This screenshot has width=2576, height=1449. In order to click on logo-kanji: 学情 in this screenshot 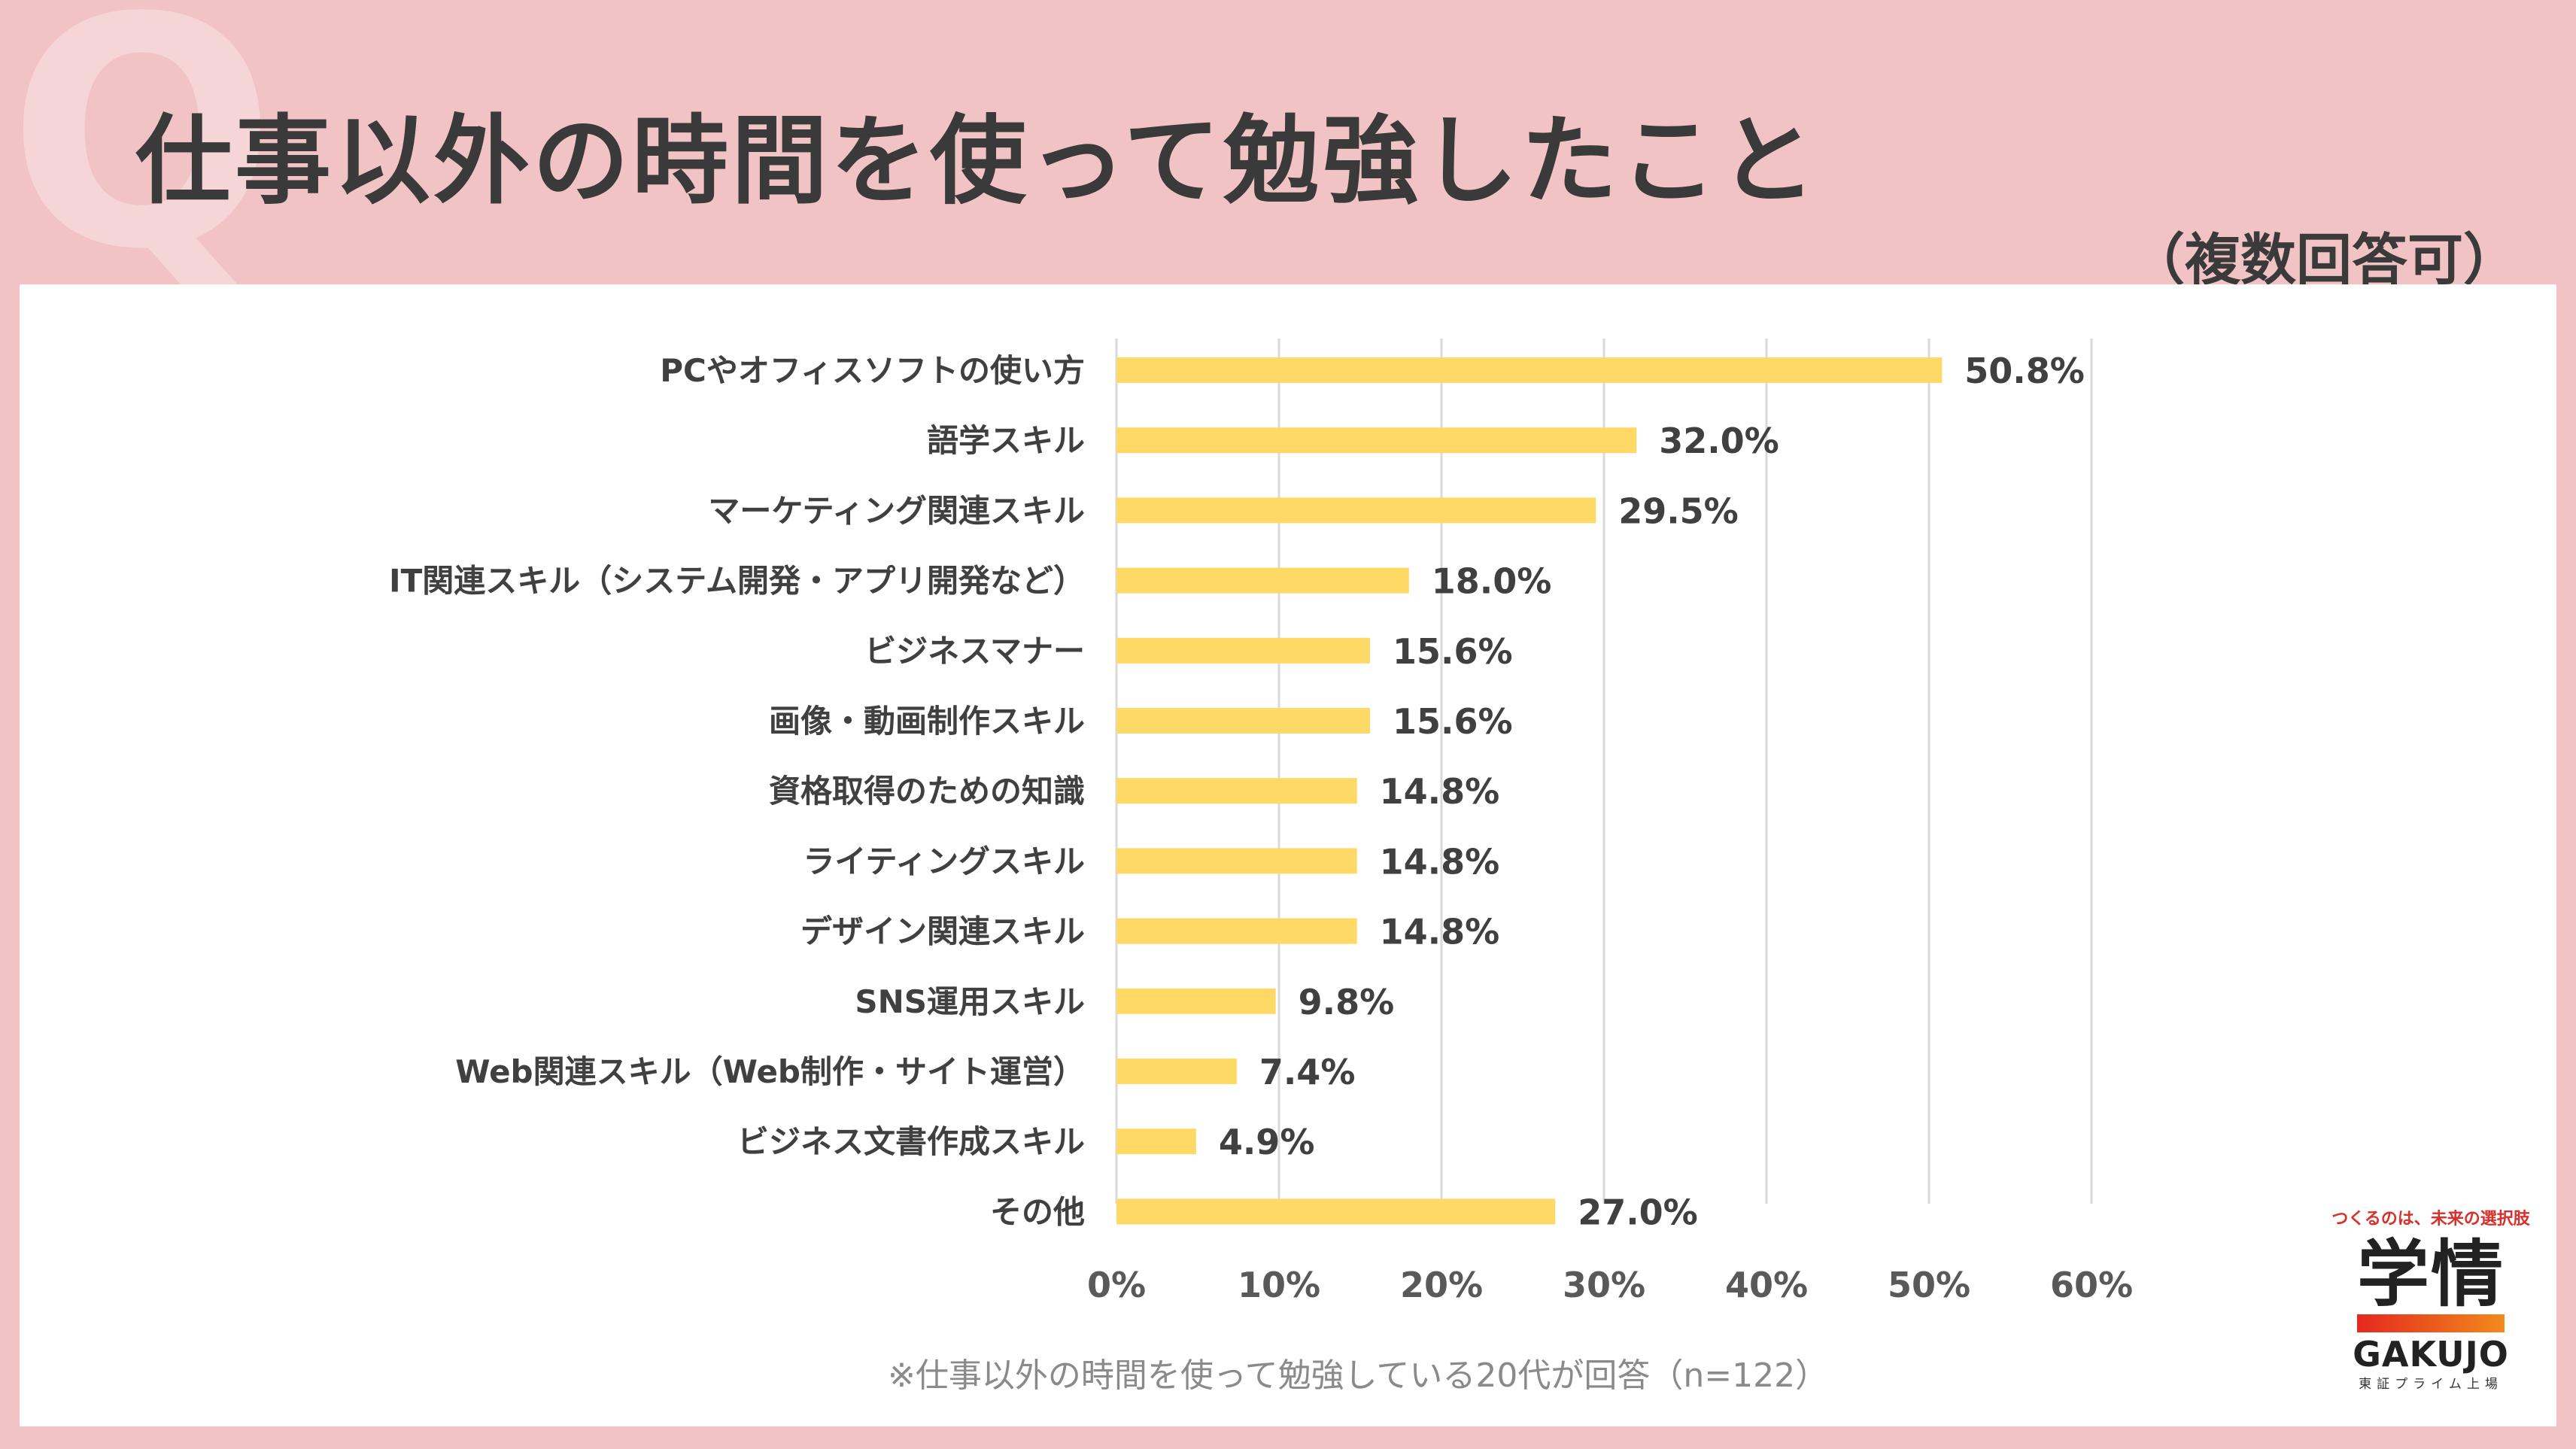, I will do `click(2431, 1274)`.